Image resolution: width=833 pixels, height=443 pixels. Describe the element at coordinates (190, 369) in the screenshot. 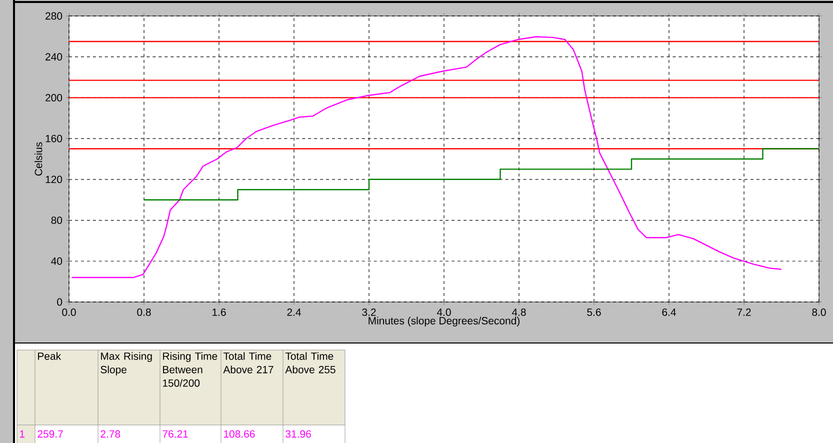

I see `text: Rising Time Between 150/200` at that location.